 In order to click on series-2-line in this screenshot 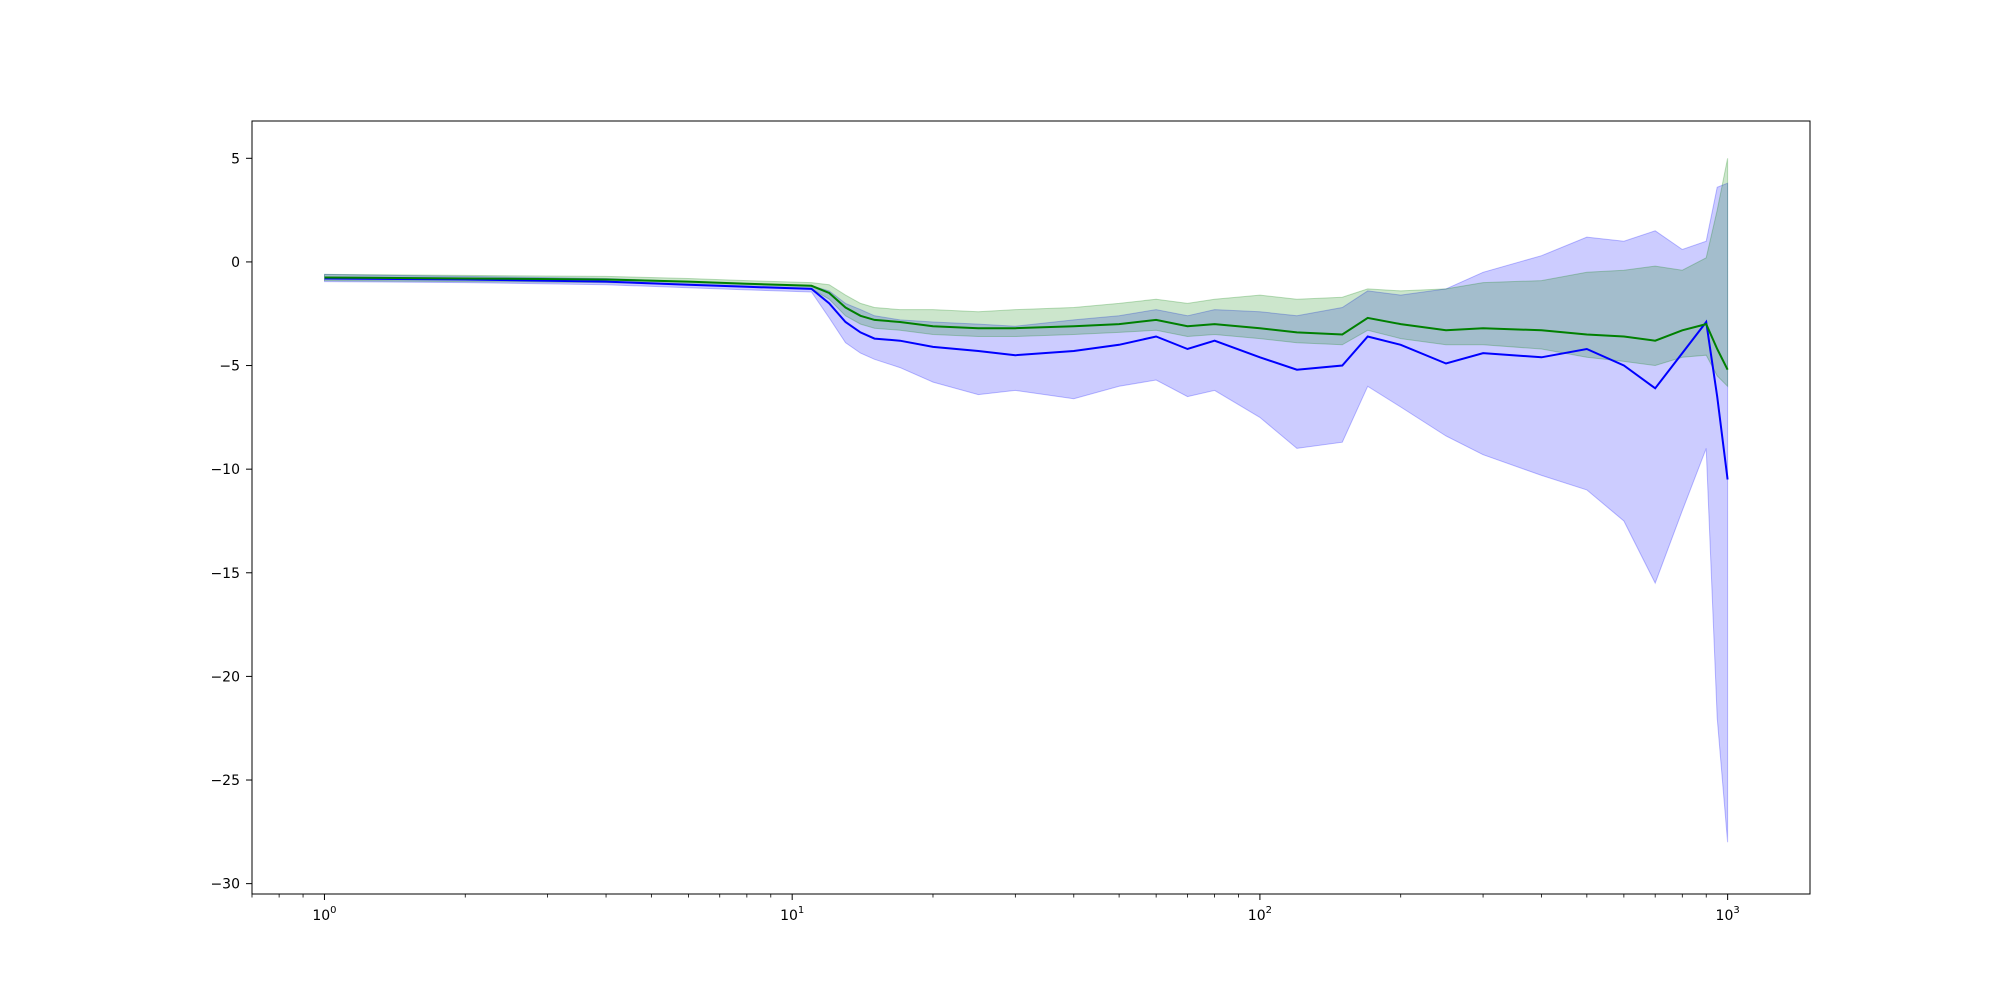, I will do `click(1026, 323)`.